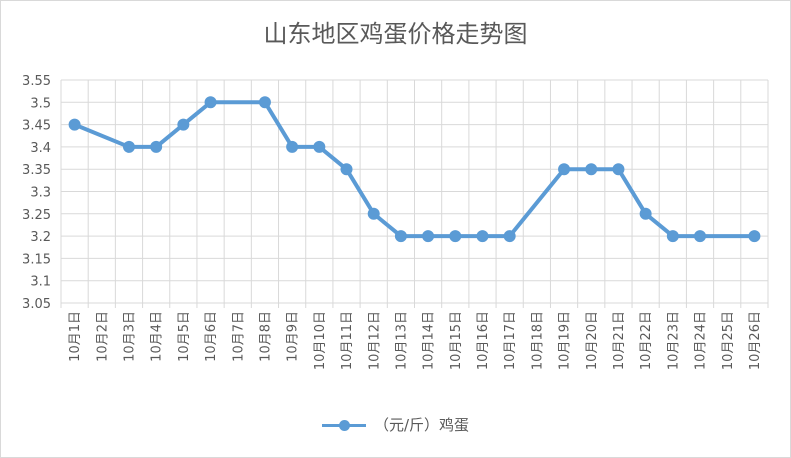 This screenshot has width=791, height=458. Describe the element at coordinates (36, 304) in the screenshot. I see `y-tick-label: 3.05` at that location.